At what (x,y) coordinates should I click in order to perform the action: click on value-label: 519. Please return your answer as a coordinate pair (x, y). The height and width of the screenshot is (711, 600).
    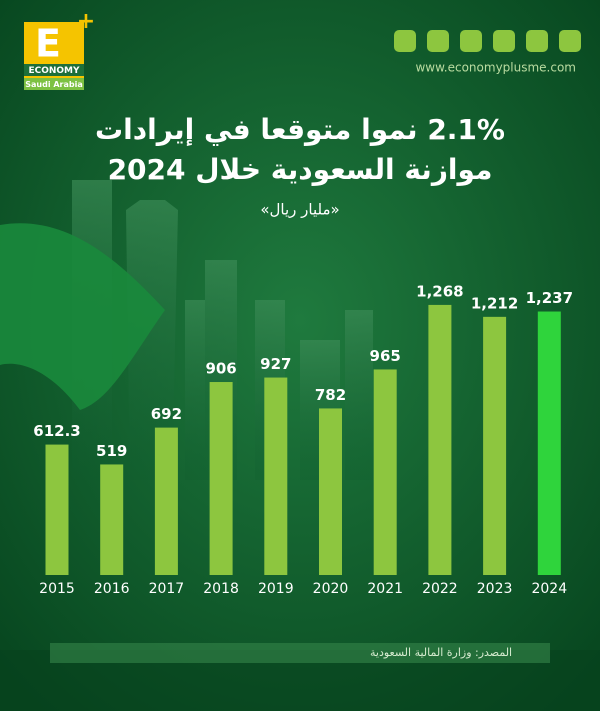
    Looking at the image, I should click on (111, 451).